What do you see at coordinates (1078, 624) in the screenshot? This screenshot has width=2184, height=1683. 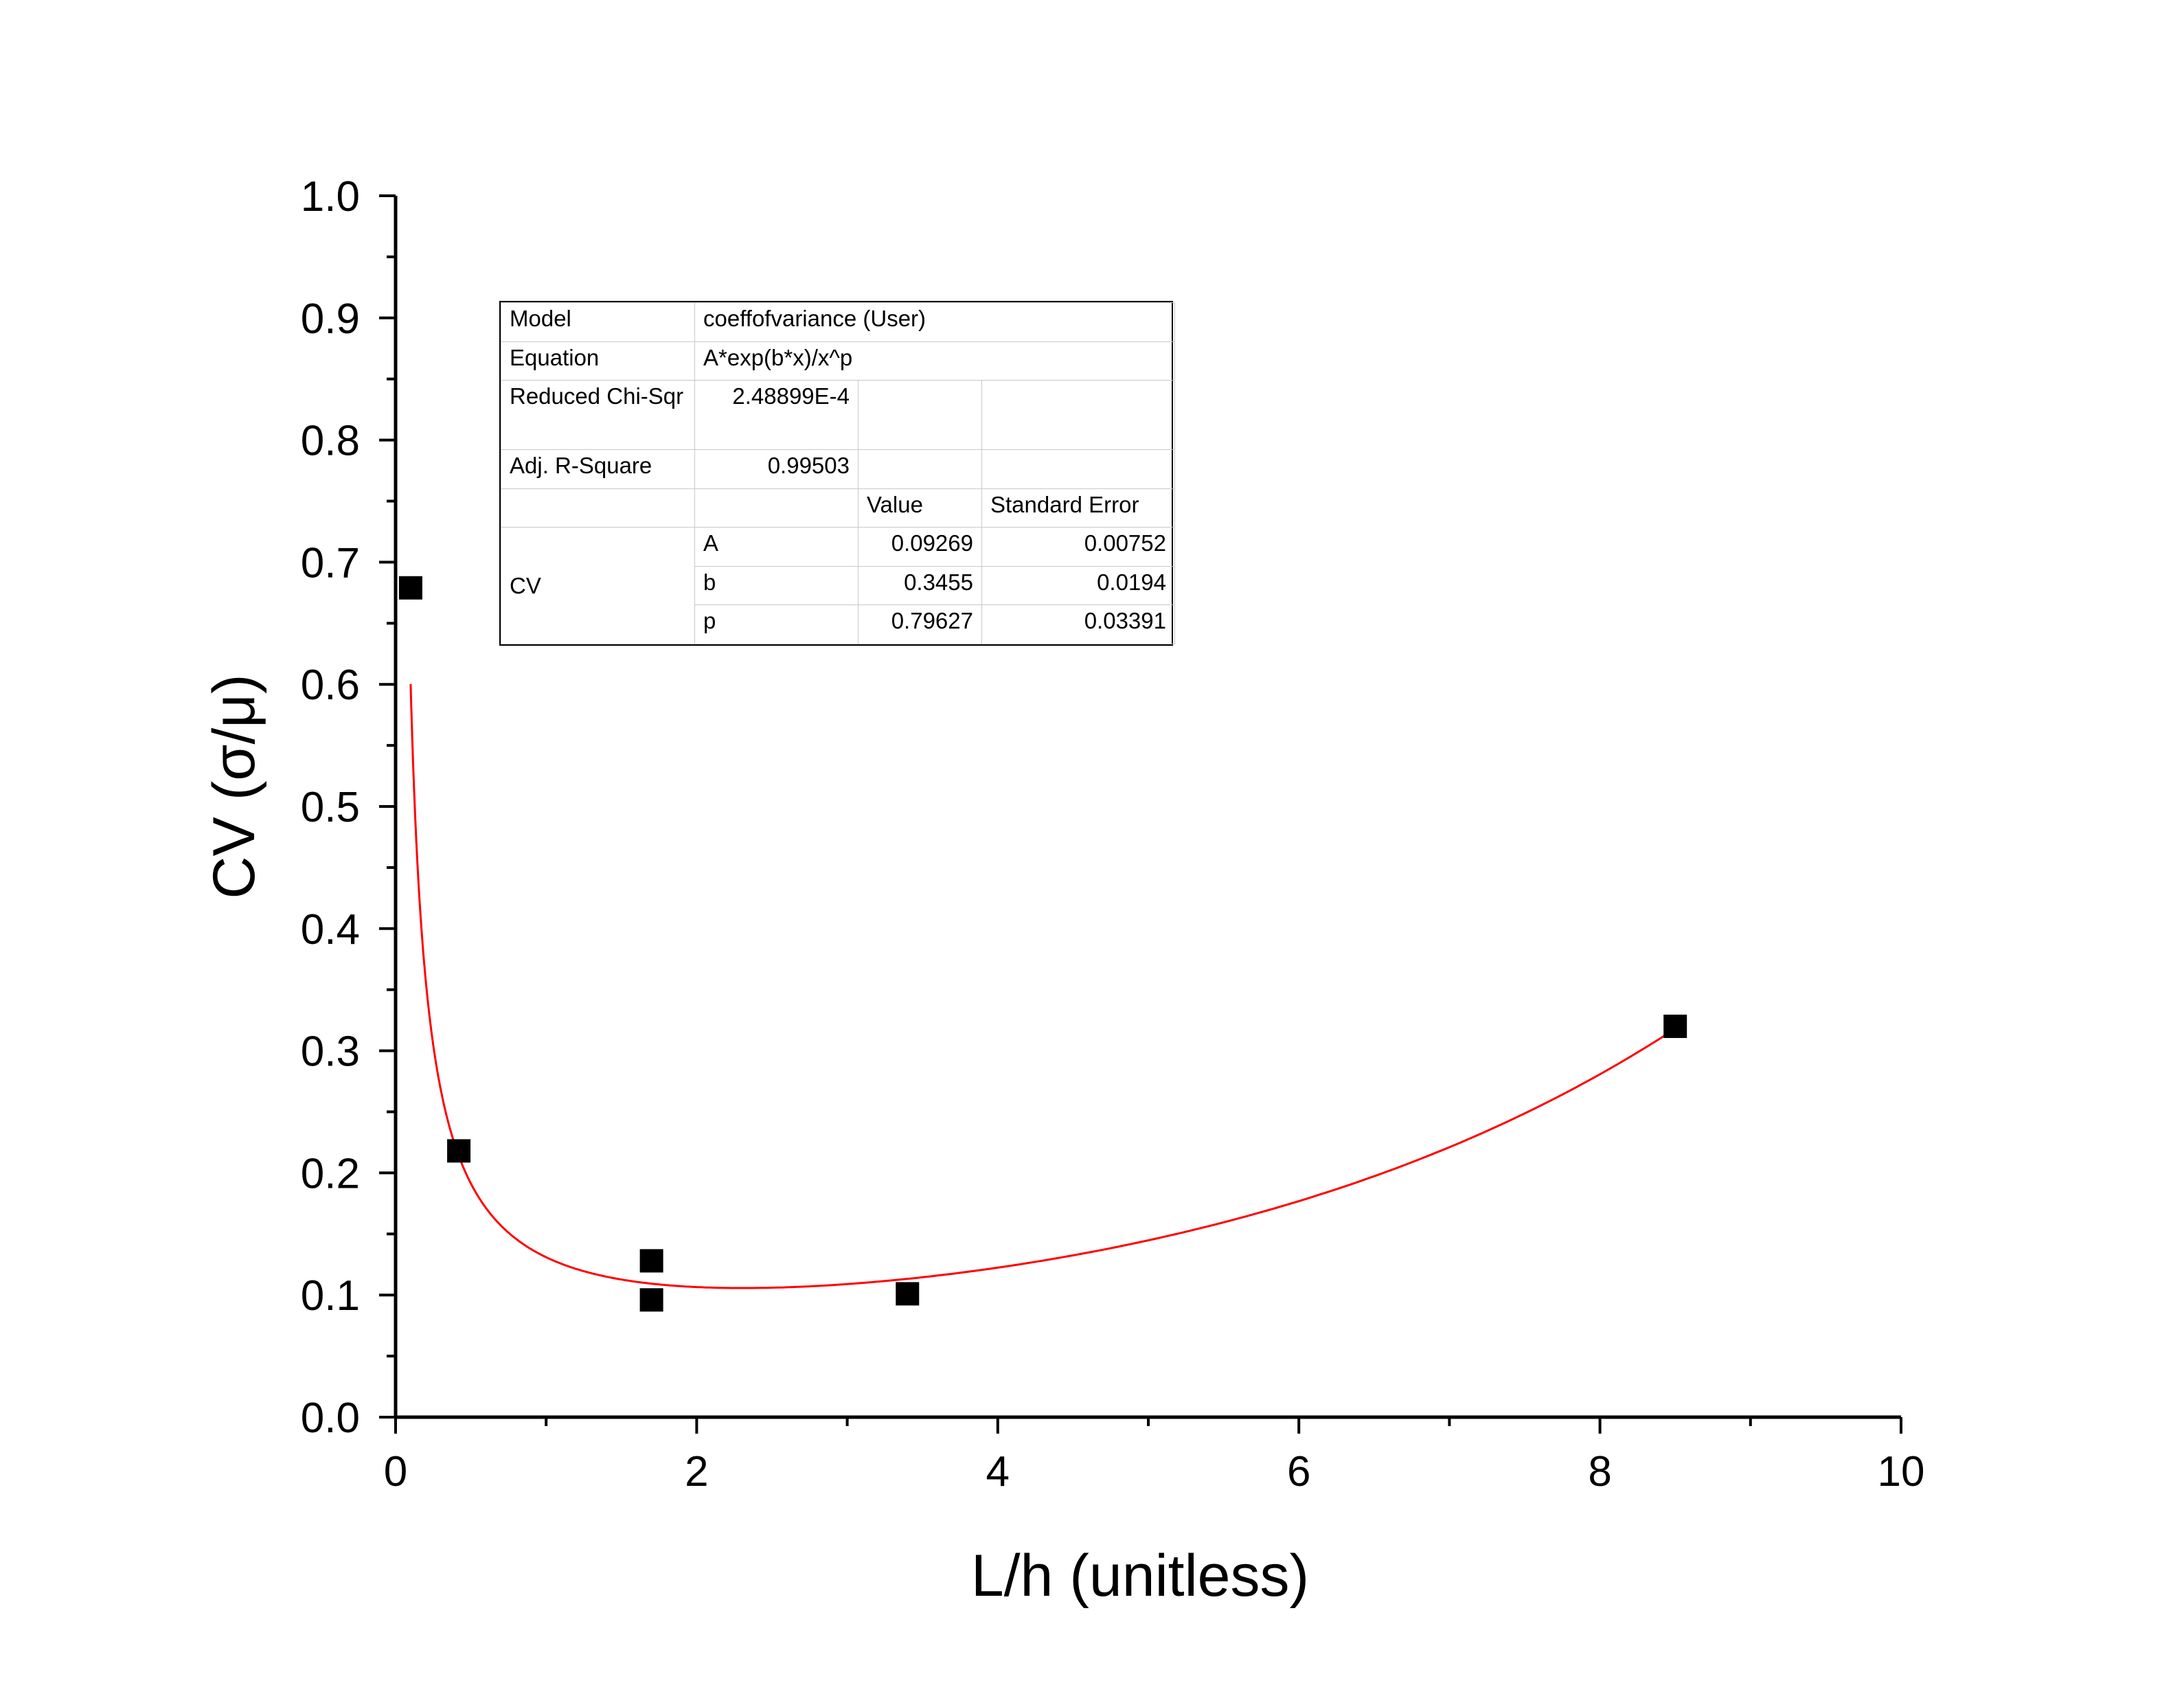 I see `param-error: 0.03391` at bounding box center [1078, 624].